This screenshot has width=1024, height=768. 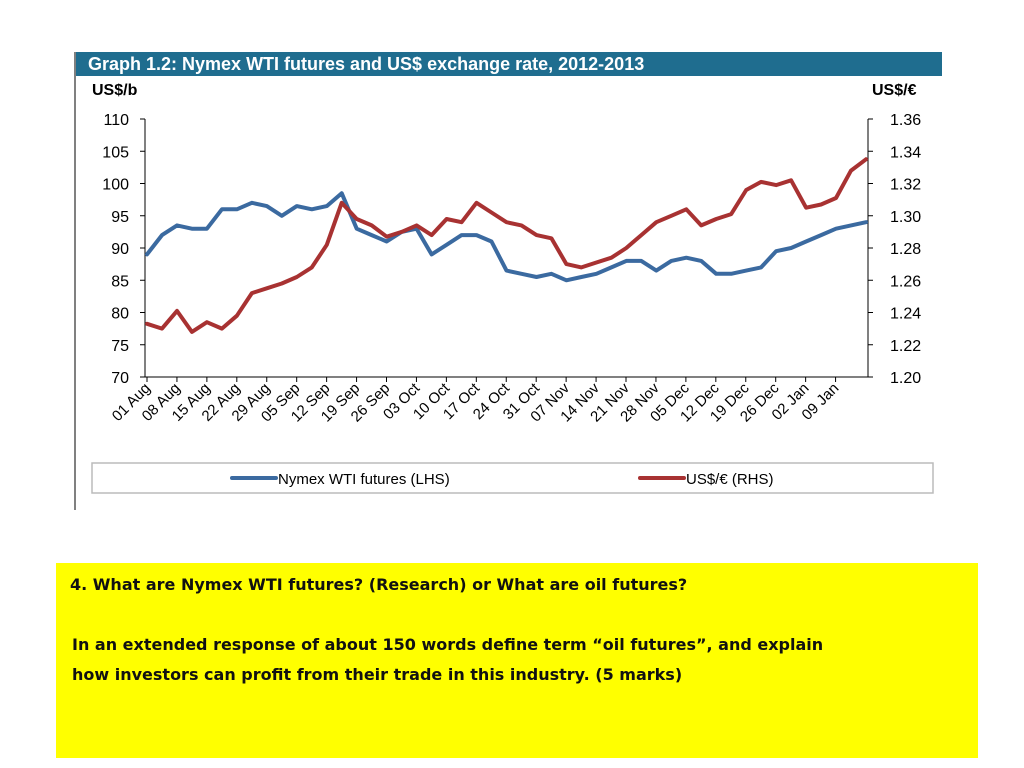 I want to click on right-tick-label: 1.32, so click(x=905, y=185).